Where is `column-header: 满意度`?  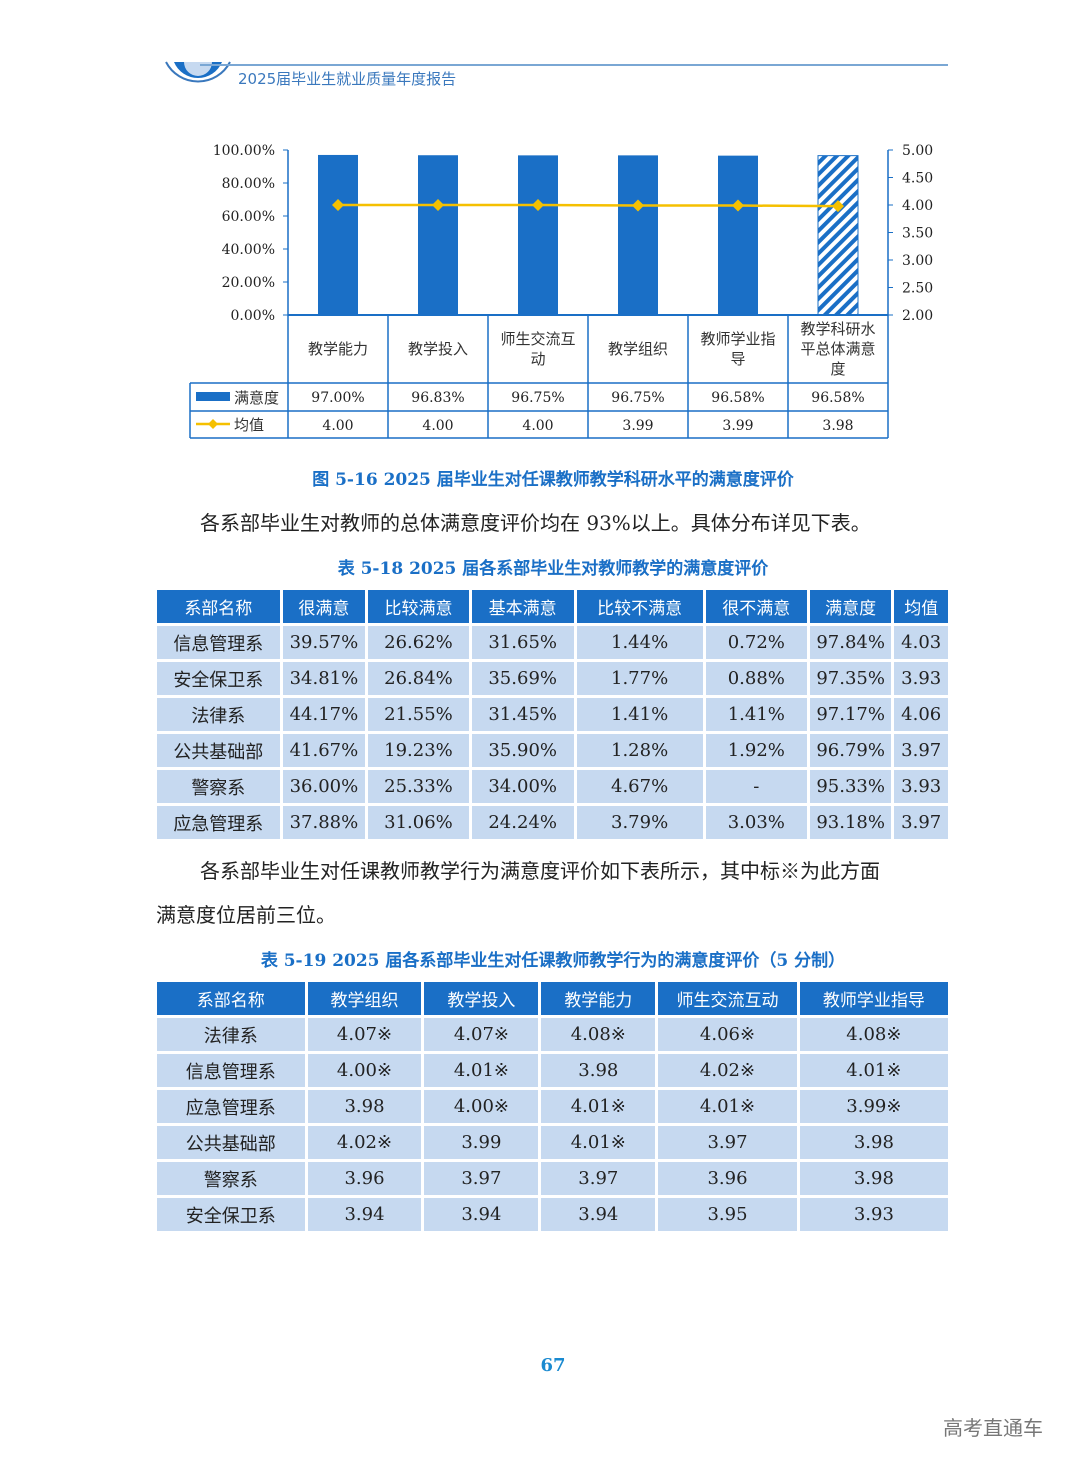
column-header: 满意度 is located at coordinates (850, 606).